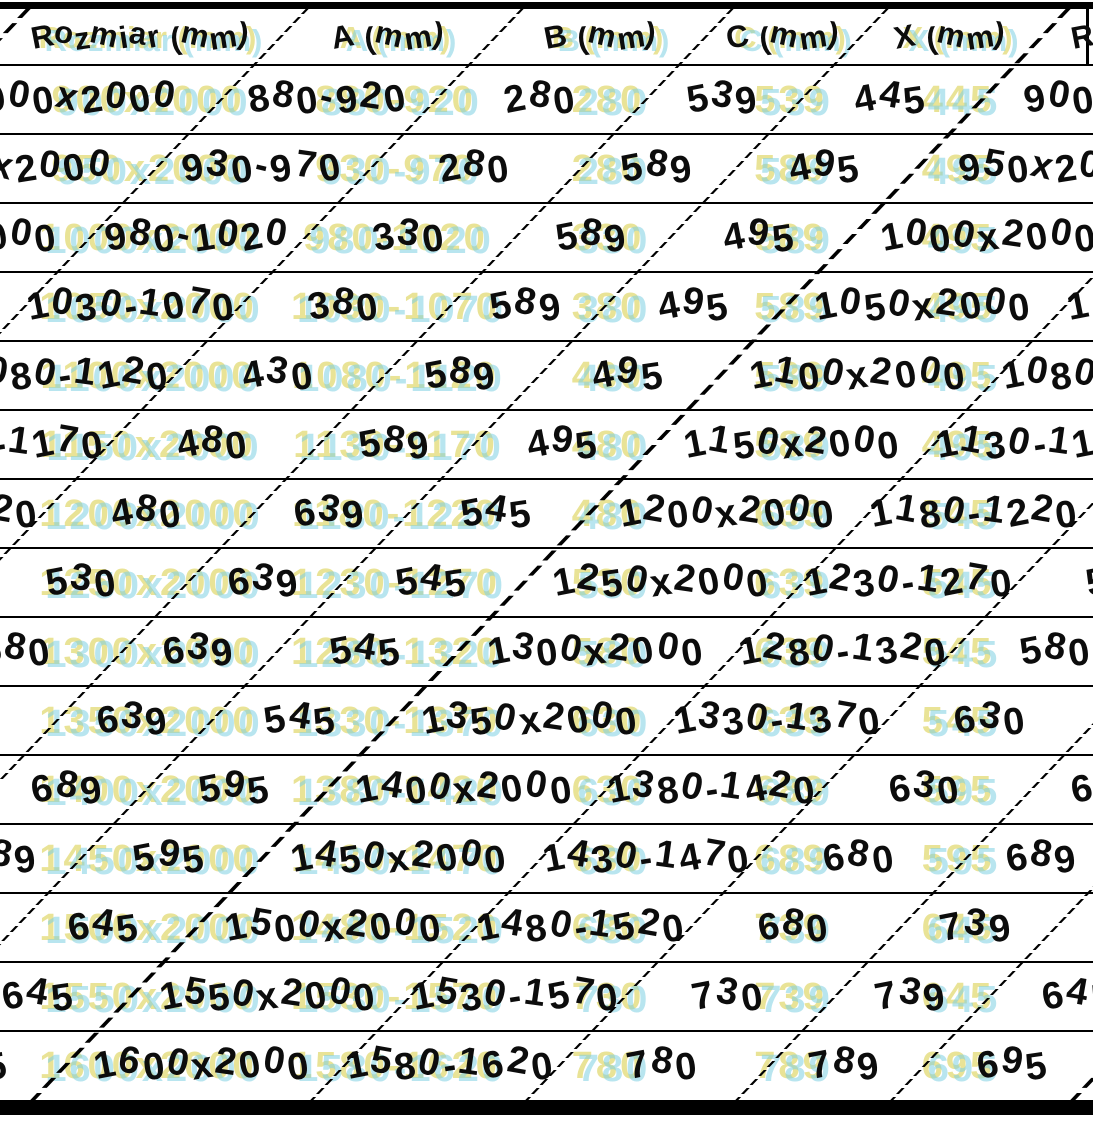 This screenshot has height=1121, width=1093. I want to click on cell-a: 980-1020, so click(395, 238).